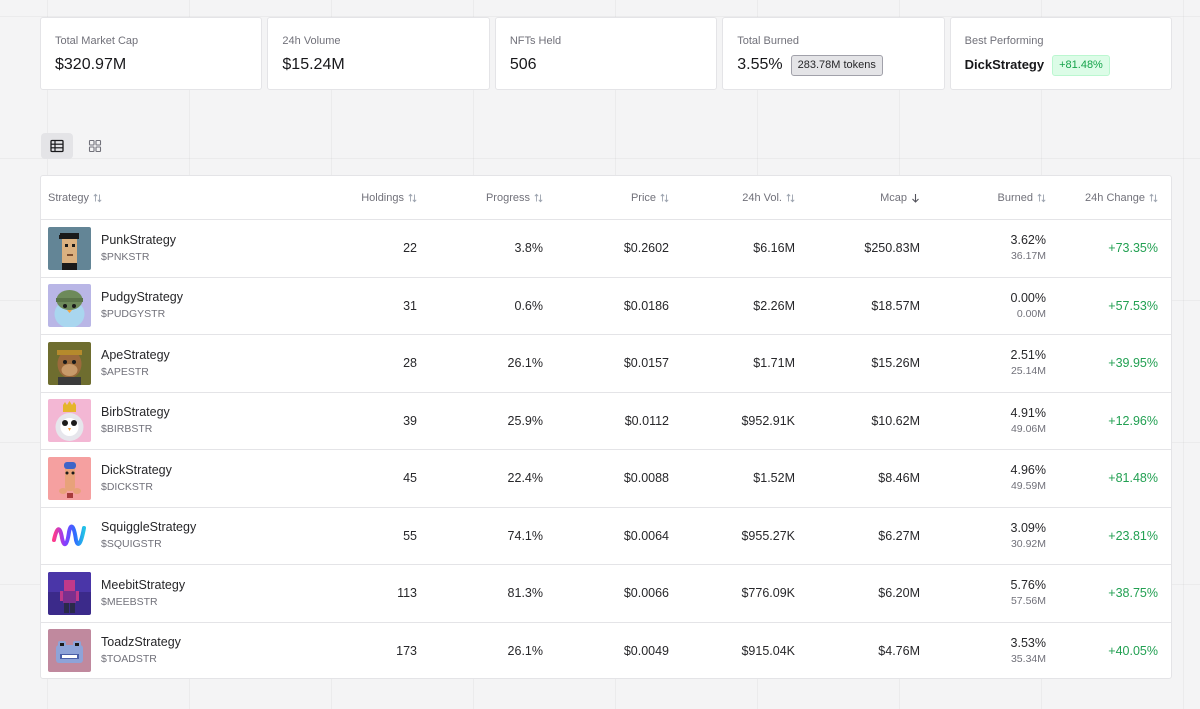 This screenshot has width=1200, height=709. Describe the element at coordinates (857, 248) in the screenshot. I see `cell-mcap: $250.83M` at that location.